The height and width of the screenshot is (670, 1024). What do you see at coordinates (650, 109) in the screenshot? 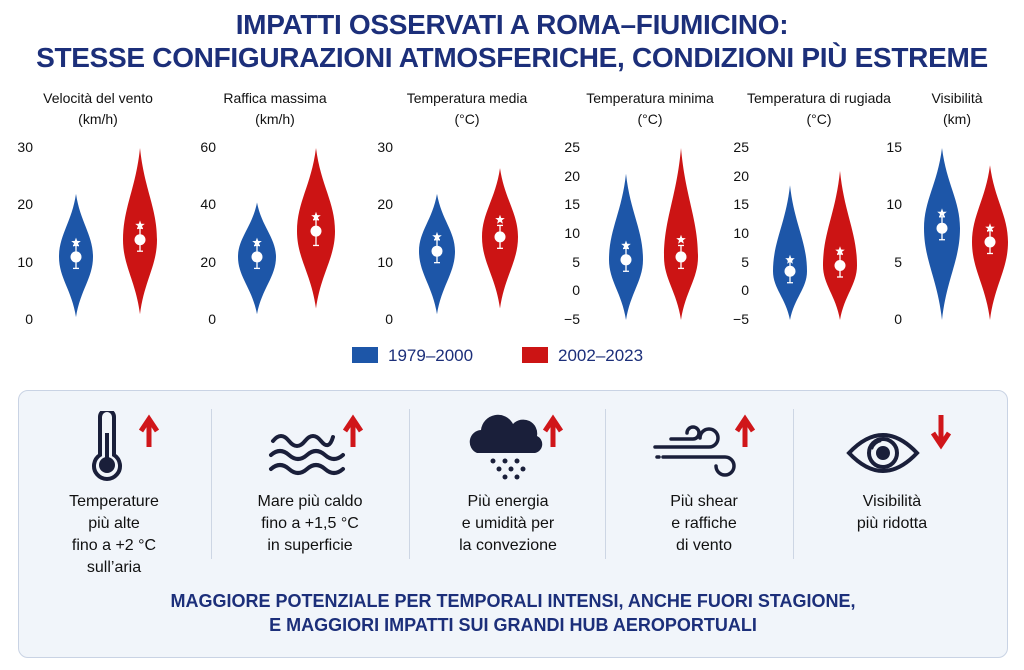
I see `panel-title-min-temp: Temperatura minima (°C)` at bounding box center [650, 109].